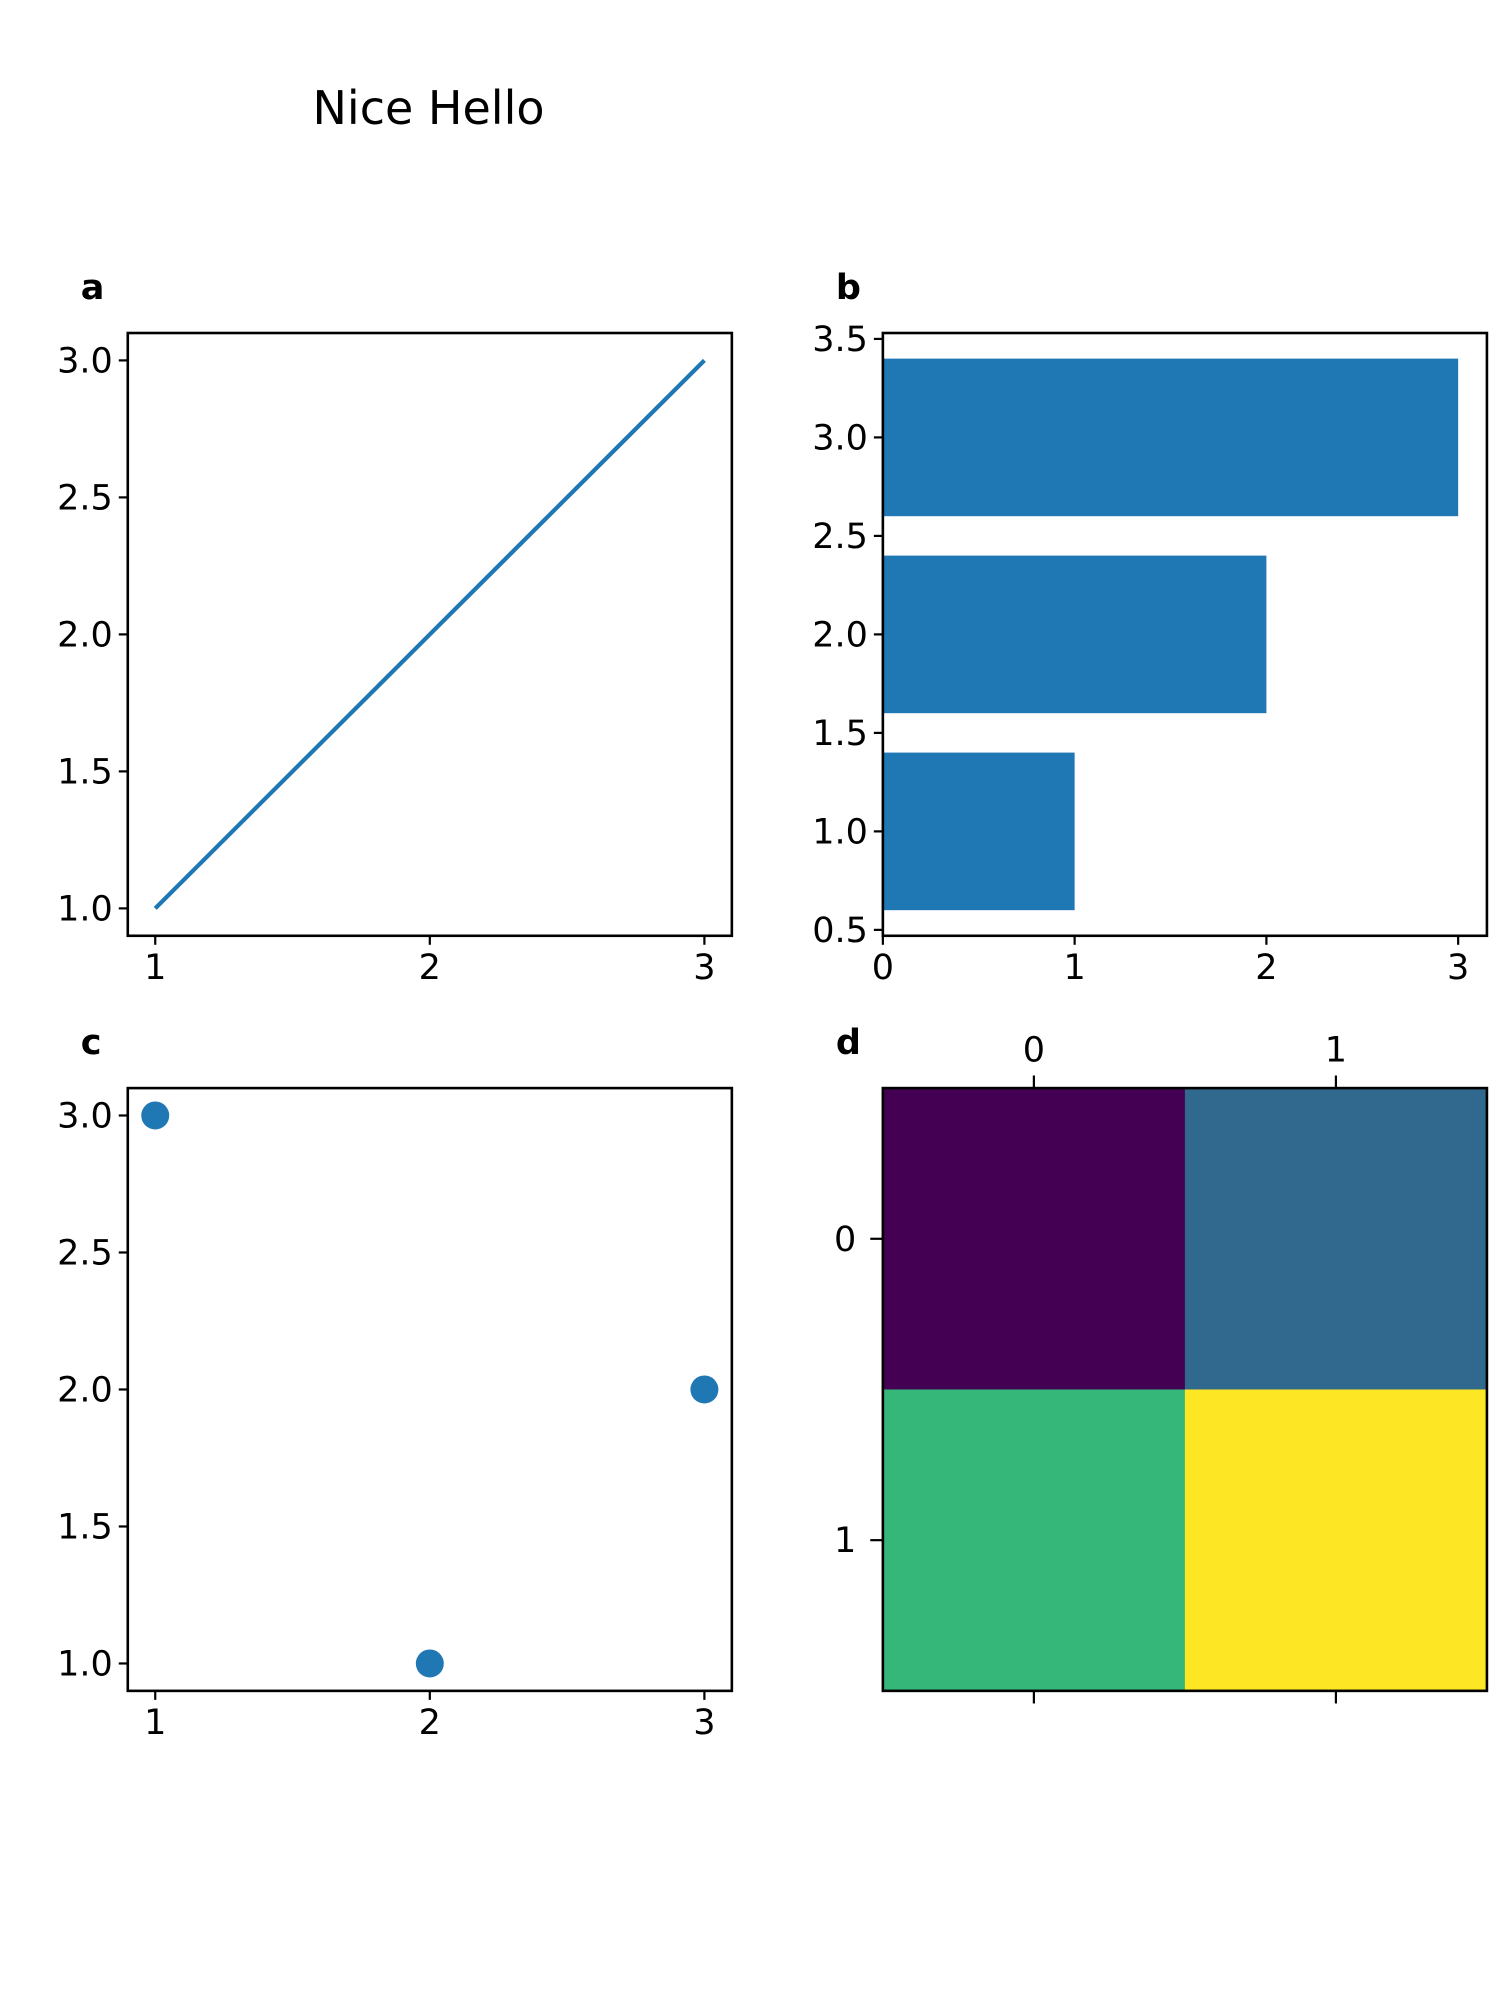  What do you see at coordinates (429, 634) in the screenshot?
I see `series-line` at bounding box center [429, 634].